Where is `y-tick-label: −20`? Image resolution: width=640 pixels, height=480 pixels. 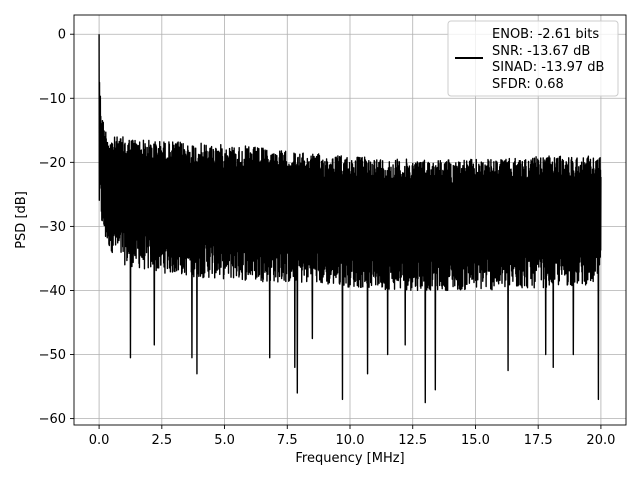
y-tick-label: −20 is located at coordinates (52, 163).